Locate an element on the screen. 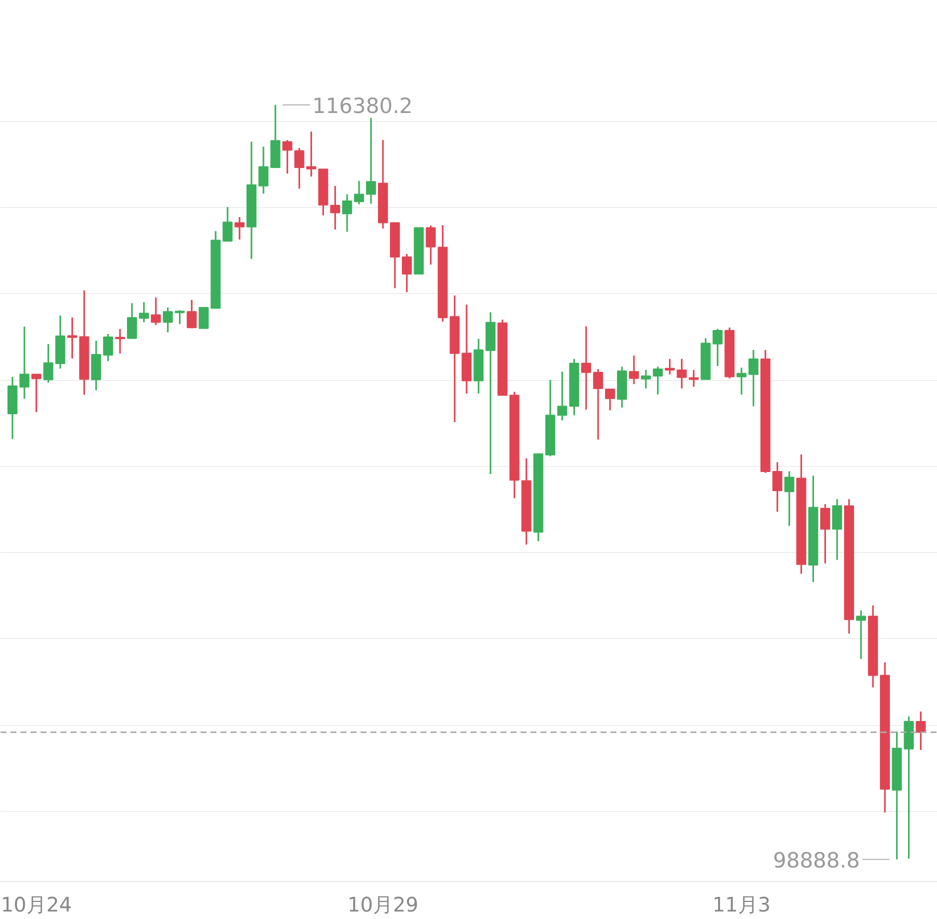 The height and width of the screenshot is (919, 937). x-tick-label: 10月29 is located at coordinates (383, 904).